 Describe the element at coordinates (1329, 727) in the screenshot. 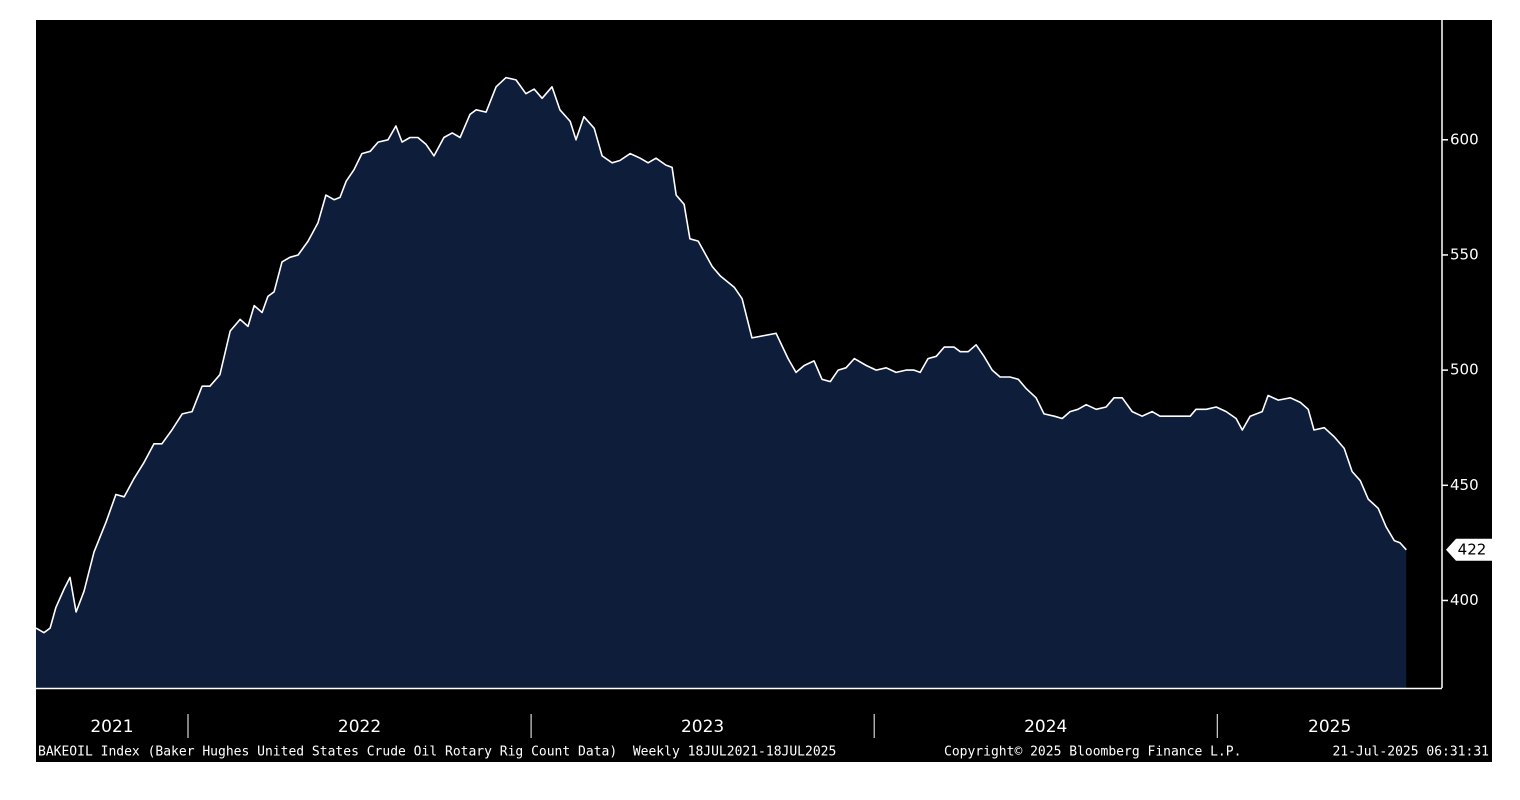

I see `x-tick-label: 2025` at that location.